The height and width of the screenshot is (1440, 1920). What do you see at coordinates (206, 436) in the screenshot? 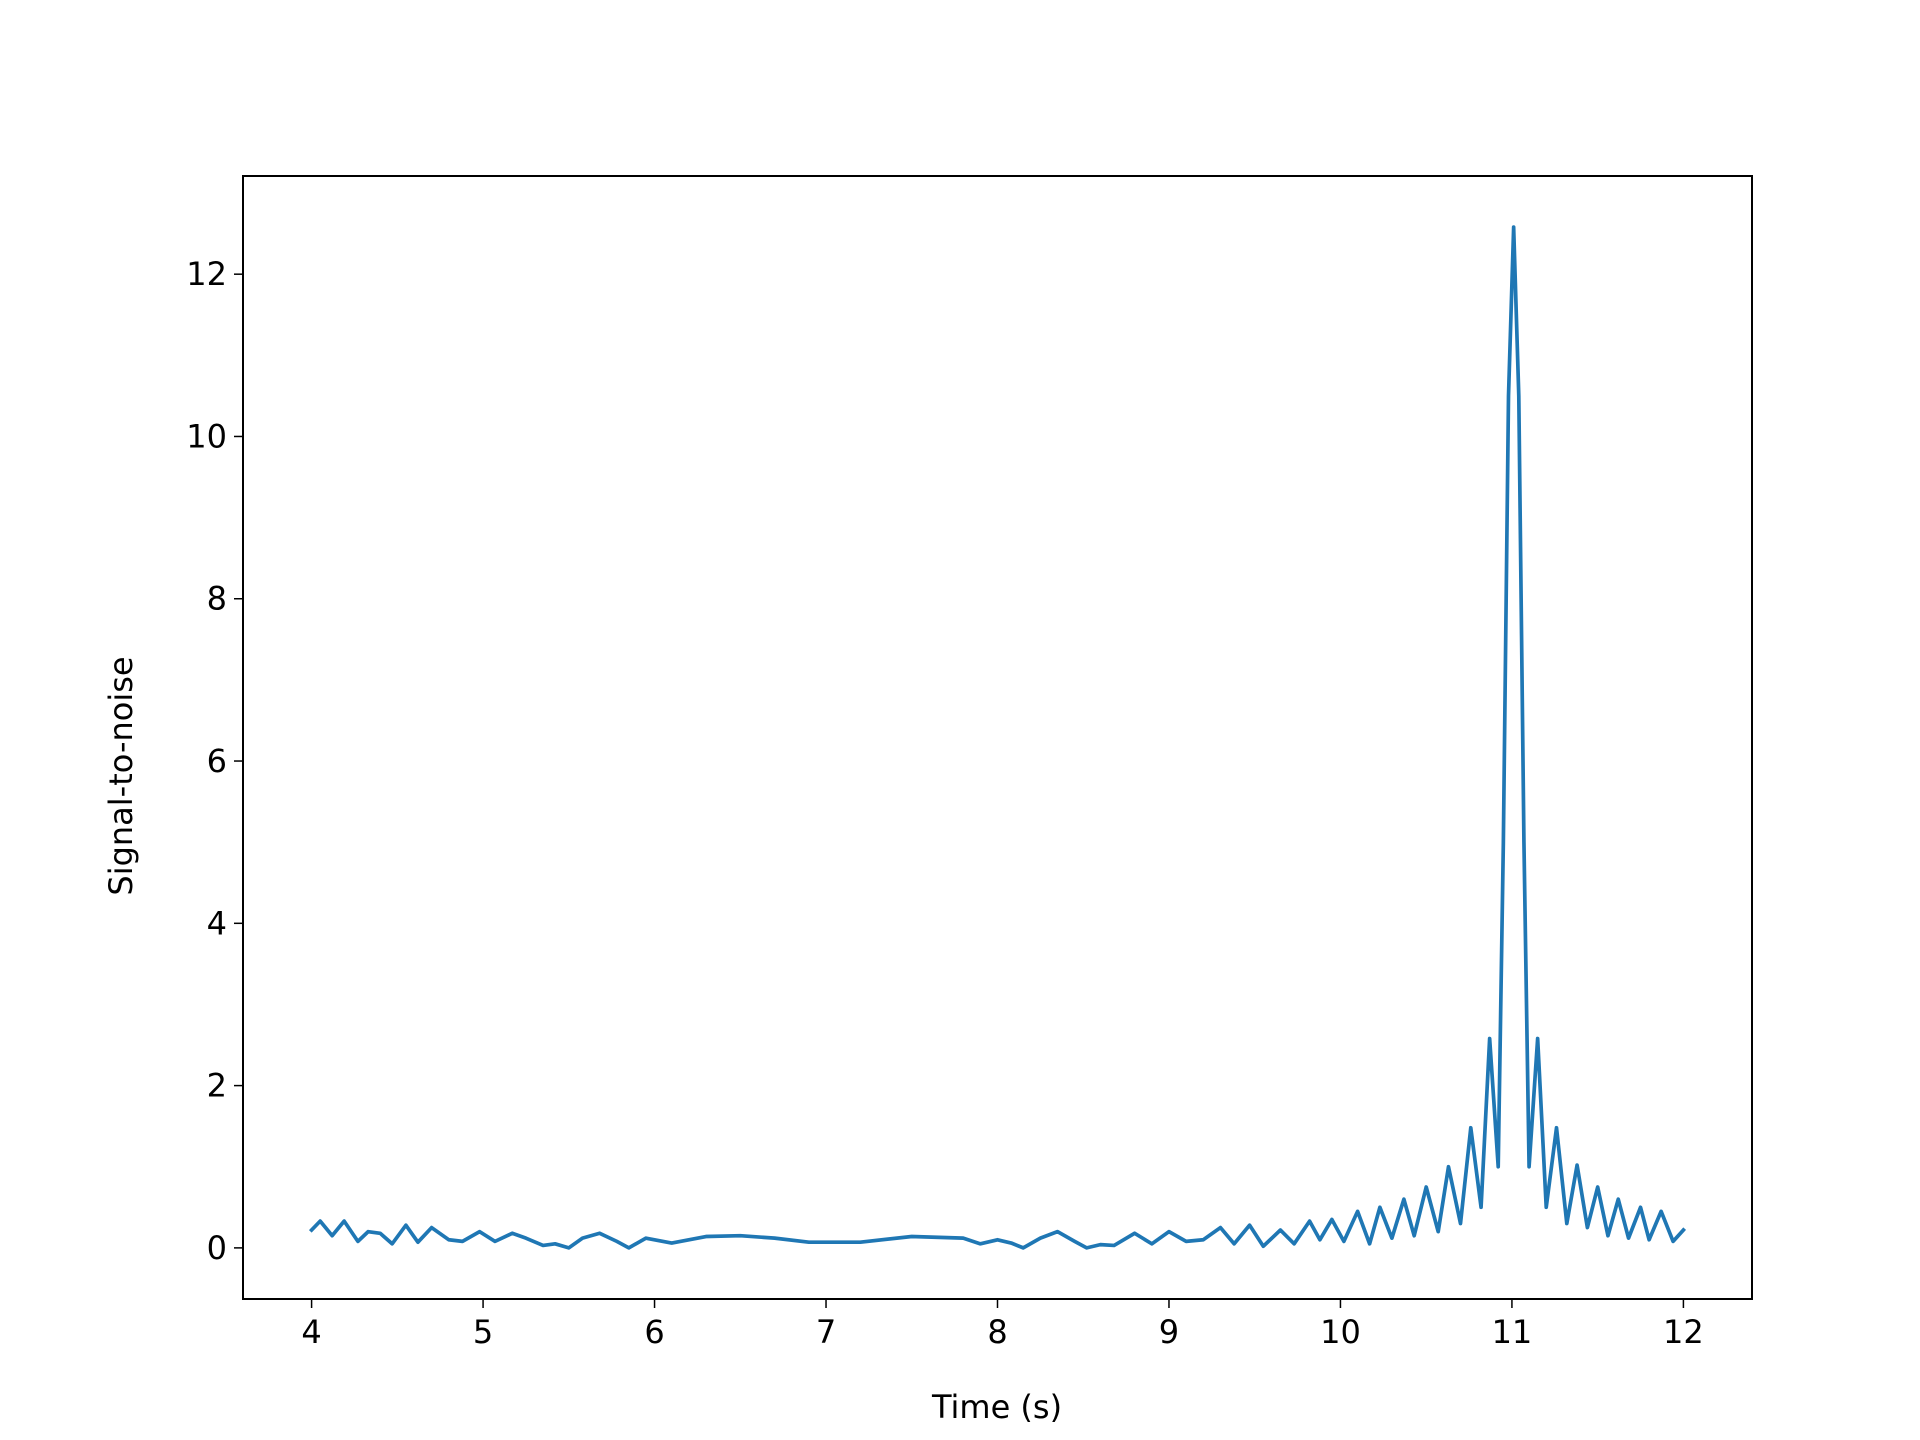
I see `y-tick-label: 10` at bounding box center [206, 436].